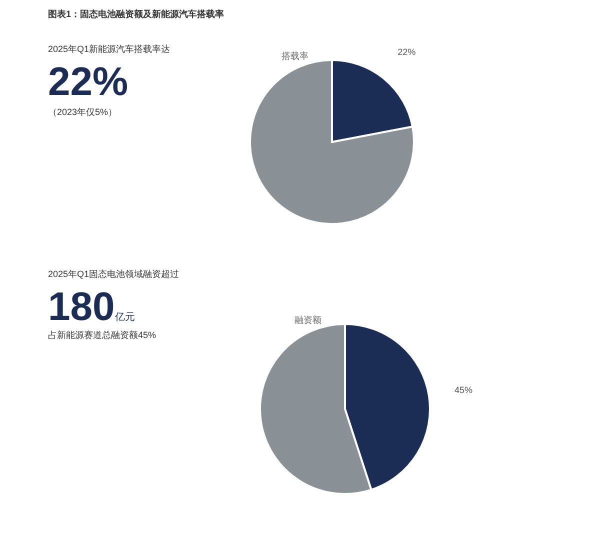 The height and width of the screenshot is (538, 602). I want to click on text: 180, so click(81, 307).